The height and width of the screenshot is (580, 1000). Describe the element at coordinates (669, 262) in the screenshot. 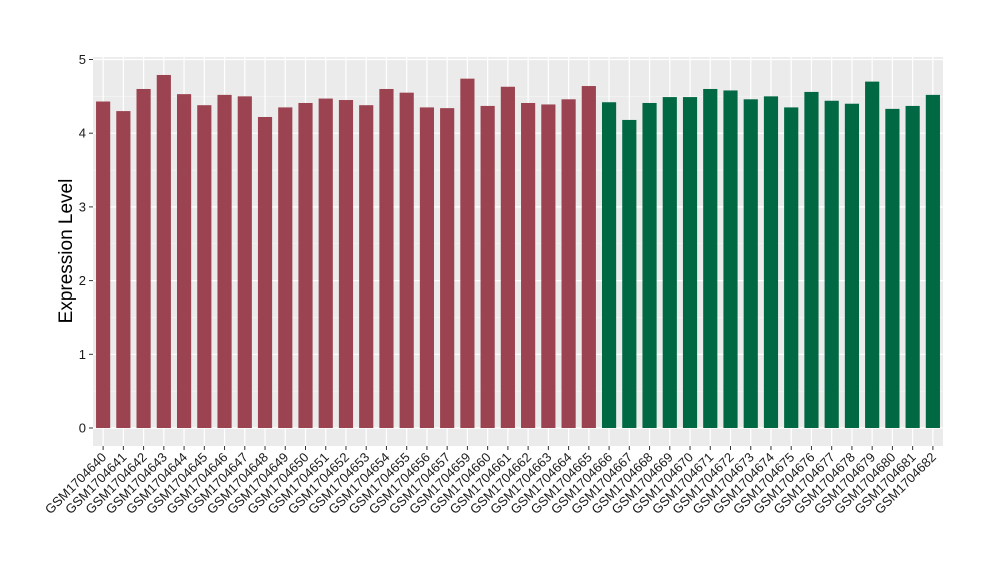

I see `bar-GSM1704669` at that location.